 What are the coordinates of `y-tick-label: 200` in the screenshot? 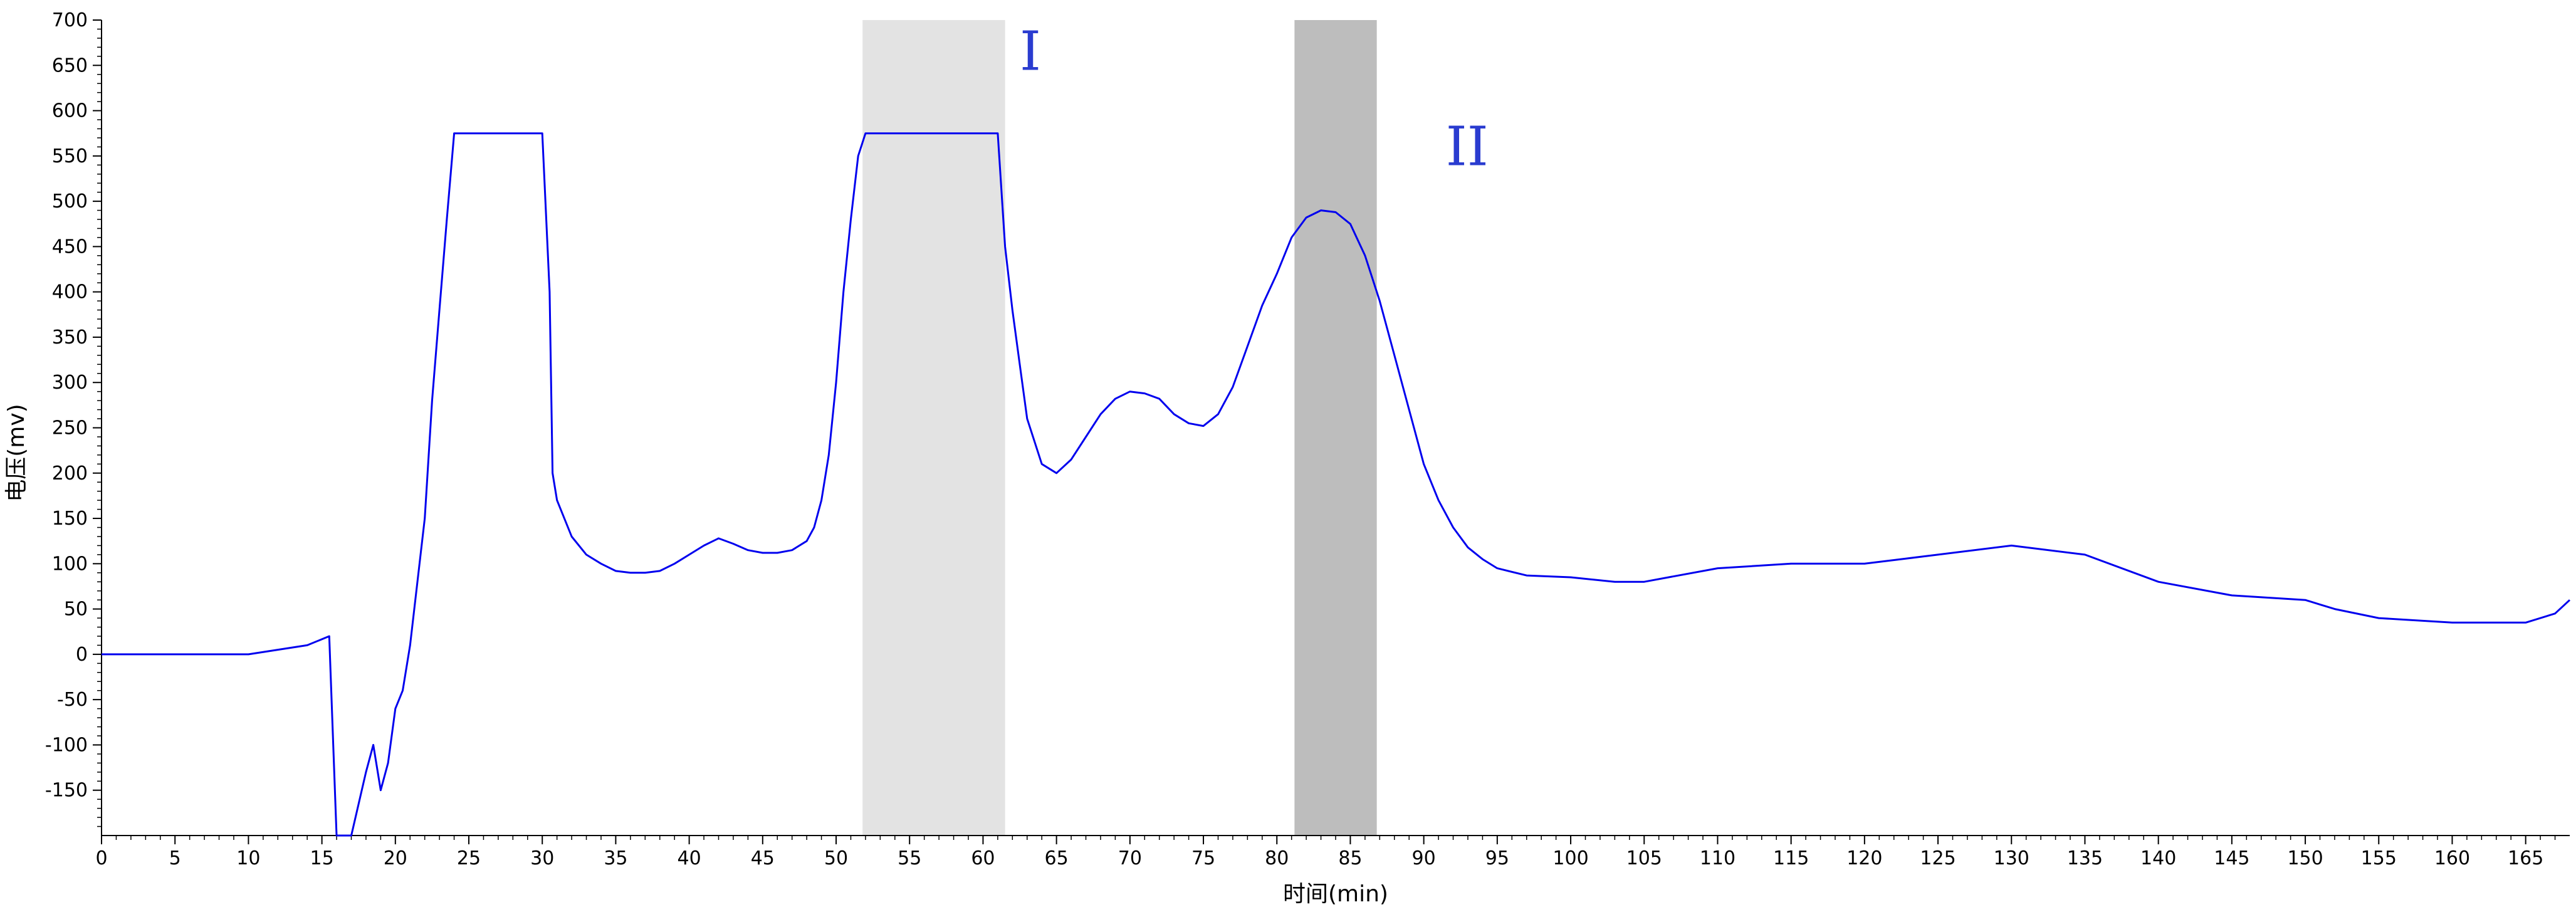 It's located at (70, 474).